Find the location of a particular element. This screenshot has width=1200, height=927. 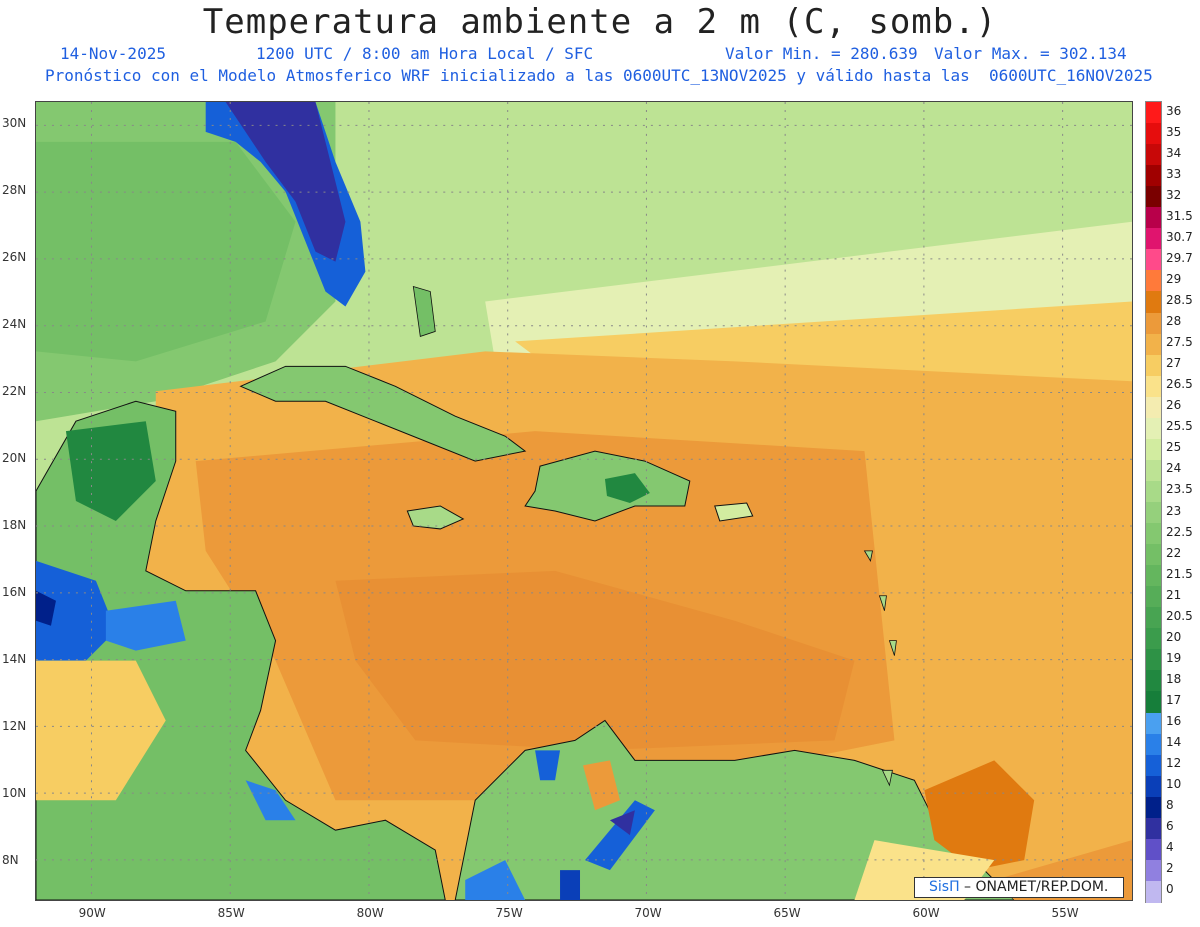

puerto-rico is located at coordinates (734, 512).